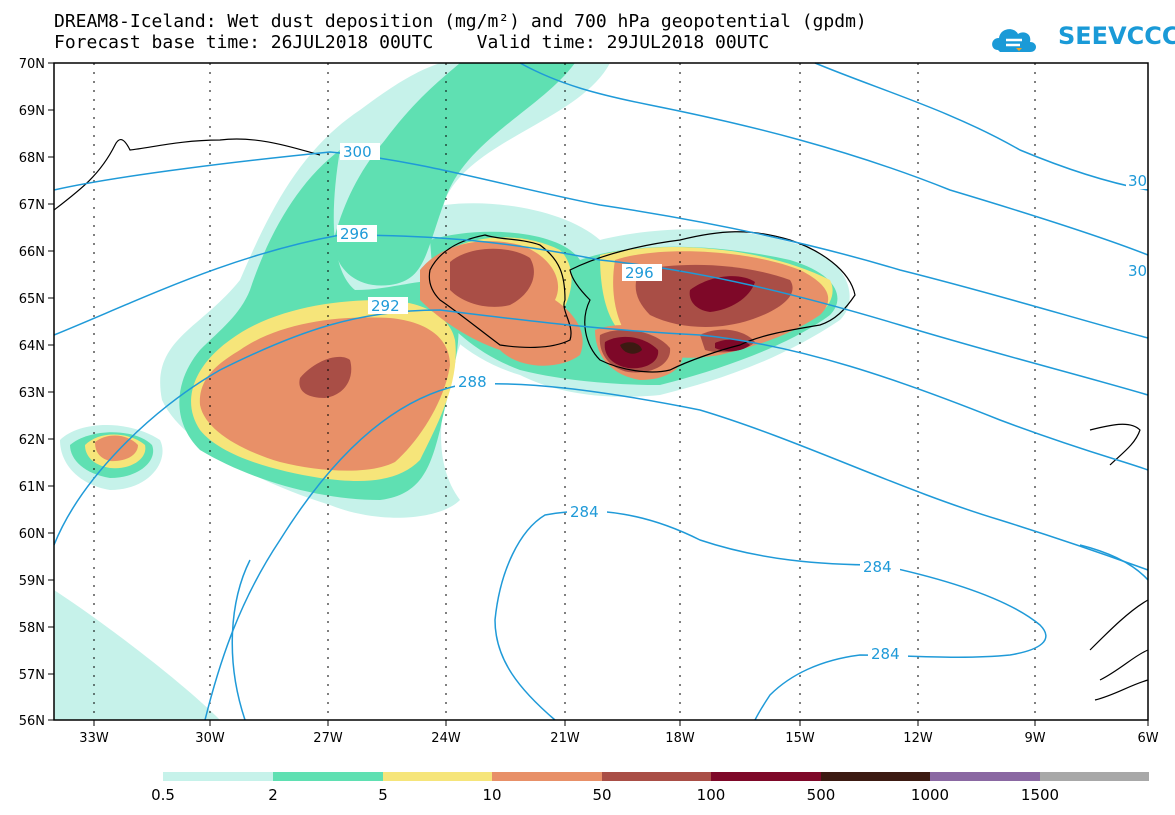 The height and width of the screenshot is (815, 1175). Describe the element at coordinates (1137, 271) in the screenshot. I see `contour-label-296-edge: 30` at that location.